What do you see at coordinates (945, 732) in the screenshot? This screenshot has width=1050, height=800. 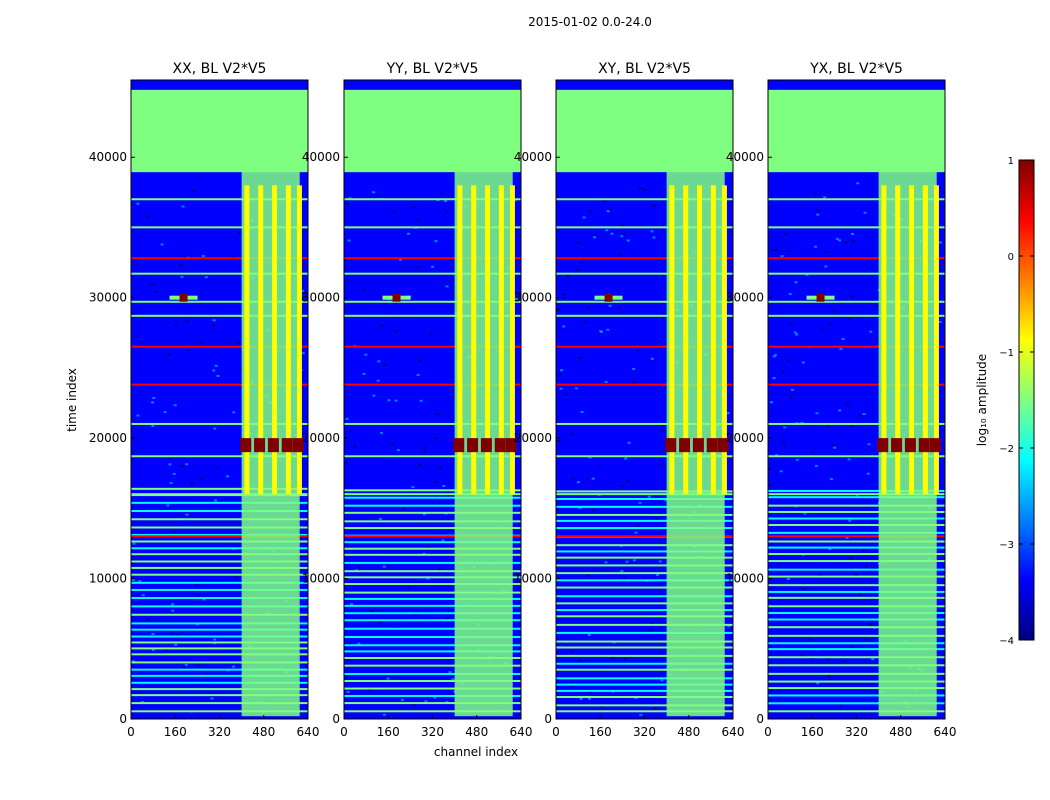 I see `x-tick-label: 640` at bounding box center [945, 732].